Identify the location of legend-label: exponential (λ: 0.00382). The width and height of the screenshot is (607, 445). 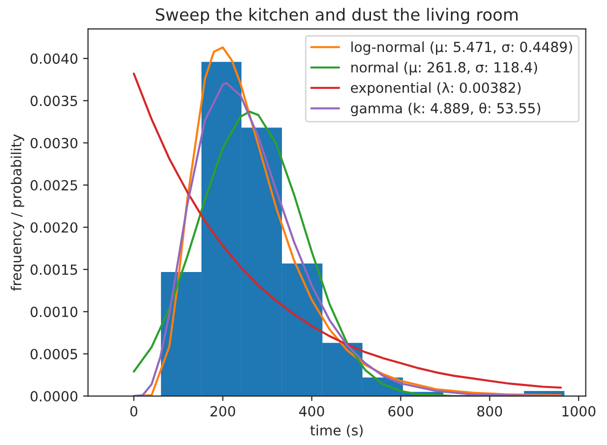
(435, 89).